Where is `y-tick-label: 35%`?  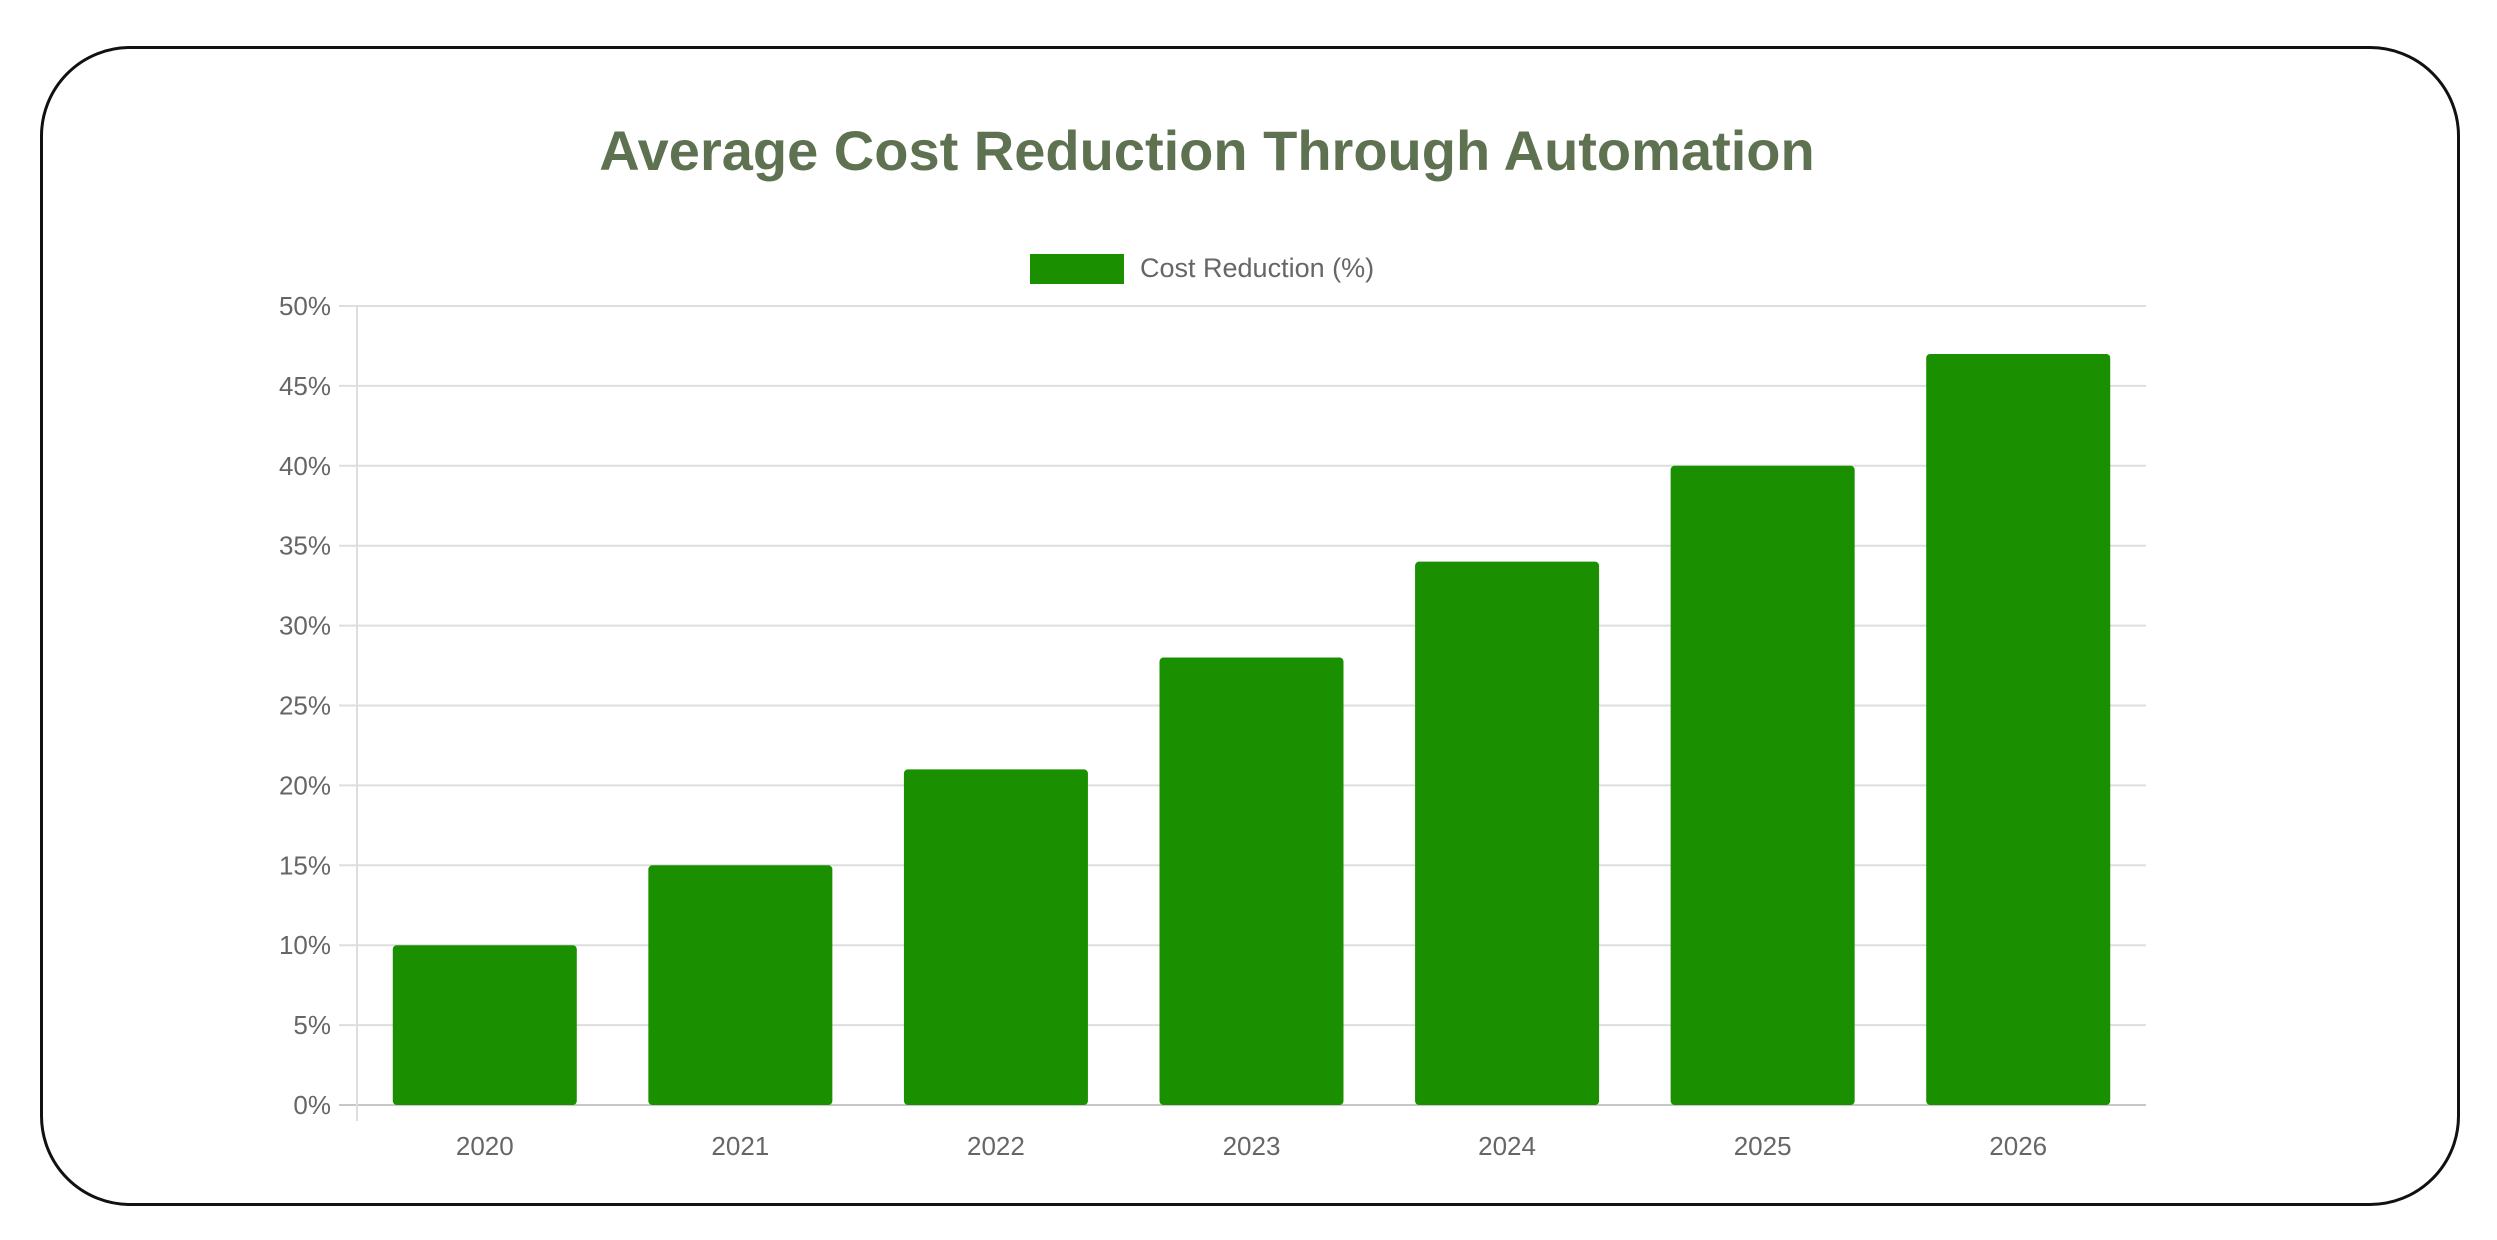 y-tick-label: 35% is located at coordinates (305, 546).